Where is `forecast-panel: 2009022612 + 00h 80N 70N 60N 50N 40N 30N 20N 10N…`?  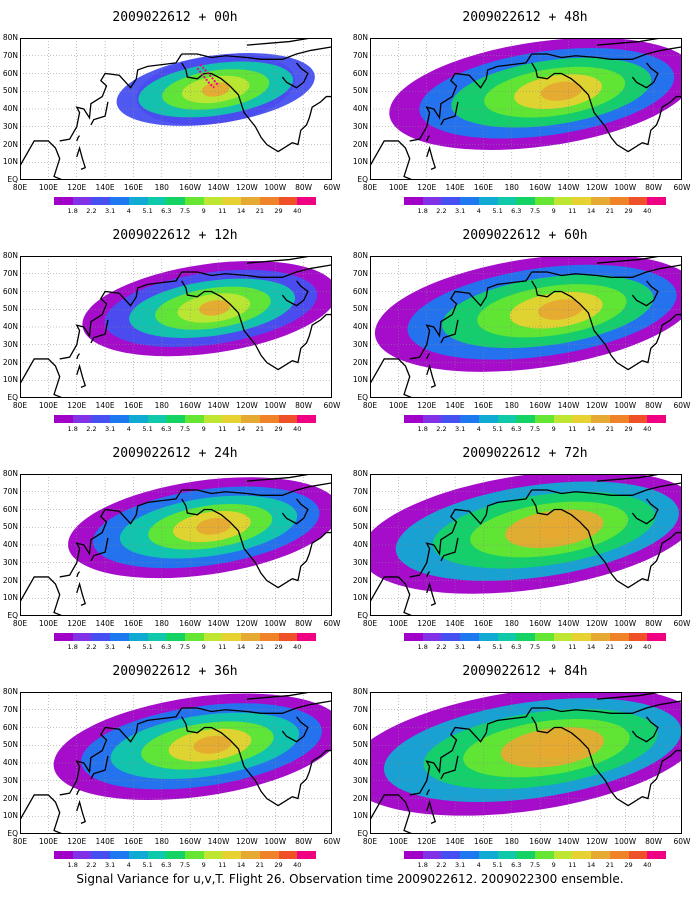
forecast-panel: 2009022612 + 00h 80N 70N 60N 50N 40N 30N 20N 10N… is located at coordinates (175, 107).